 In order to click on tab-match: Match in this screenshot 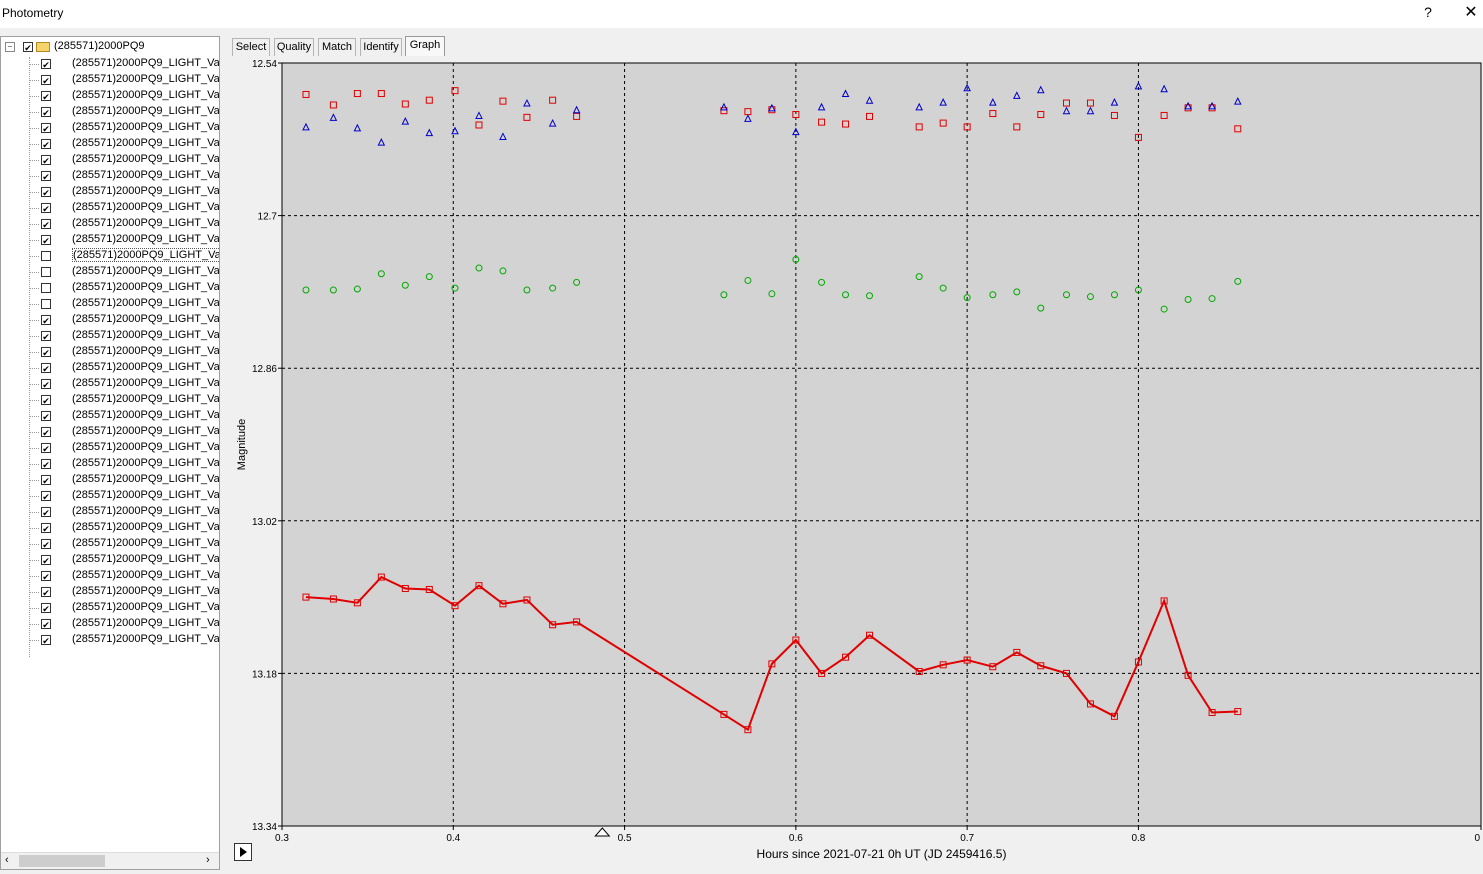, I will do `click(337, 47)`.